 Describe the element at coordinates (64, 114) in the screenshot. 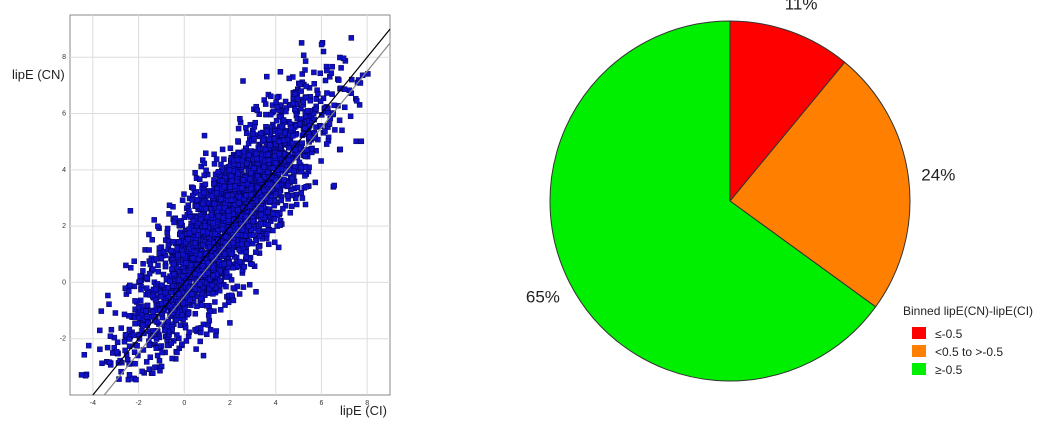

I see `y-tick-label: 6` at that location.